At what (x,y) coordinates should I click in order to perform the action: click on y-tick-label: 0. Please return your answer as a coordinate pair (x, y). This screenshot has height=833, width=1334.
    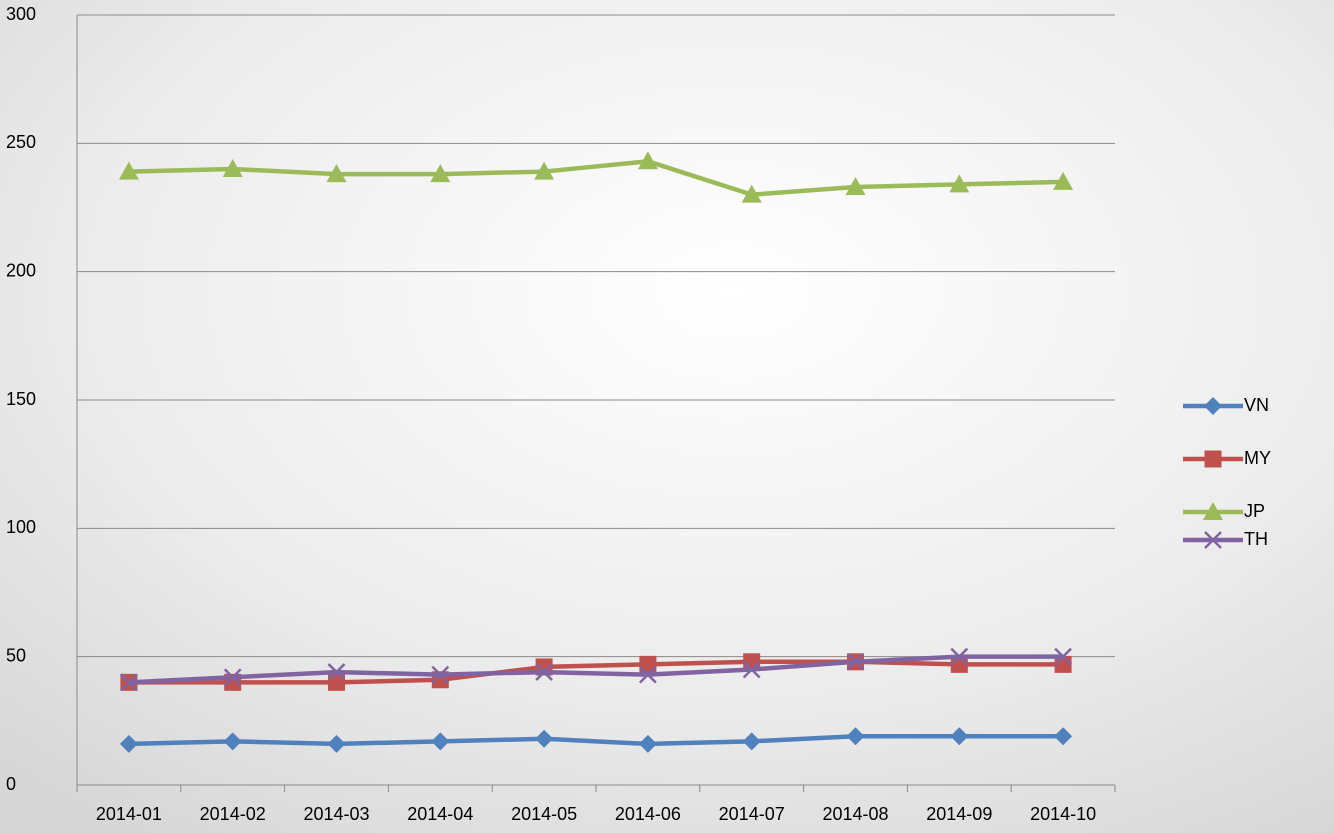
    Looking at the image, I should click on (11, 784).